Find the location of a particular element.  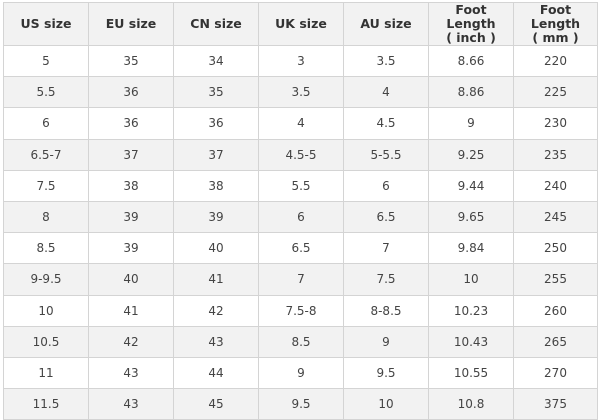

table-cell: 8-8.5 is located at coordinates (386, 310).